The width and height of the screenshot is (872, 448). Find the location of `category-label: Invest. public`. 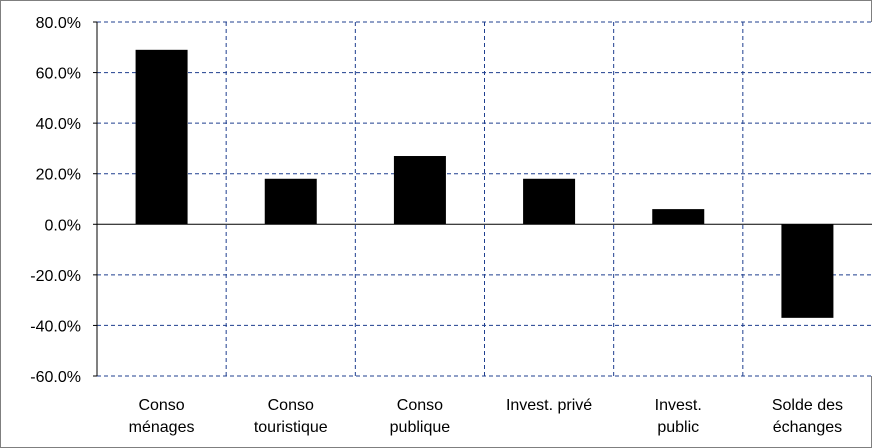

category-label: Invest. public is located at coordinates (678, 416).